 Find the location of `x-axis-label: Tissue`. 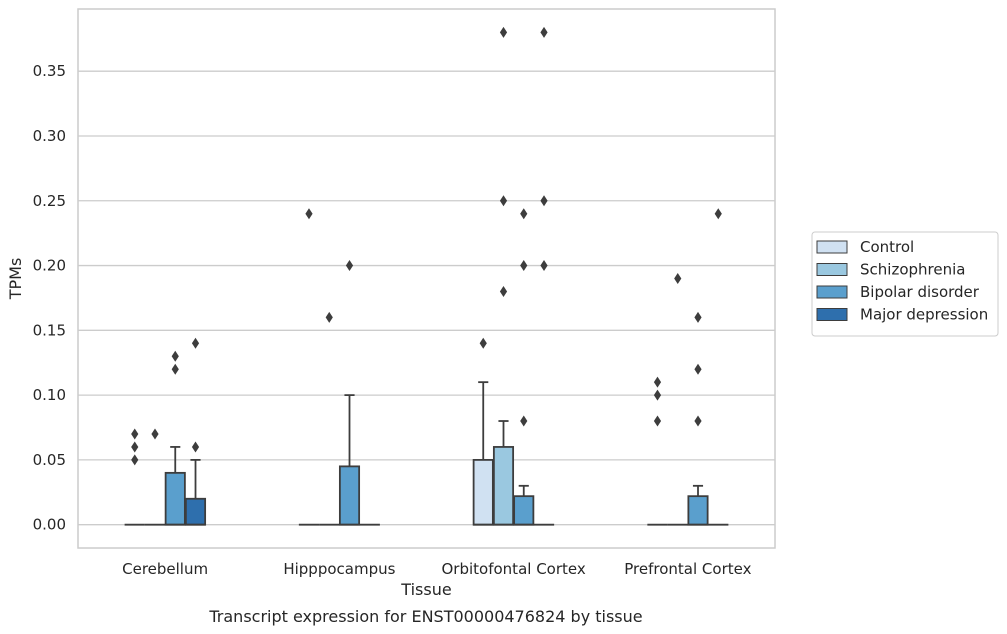

x-axis-label: Tissue is located at coordinates (425, 589).